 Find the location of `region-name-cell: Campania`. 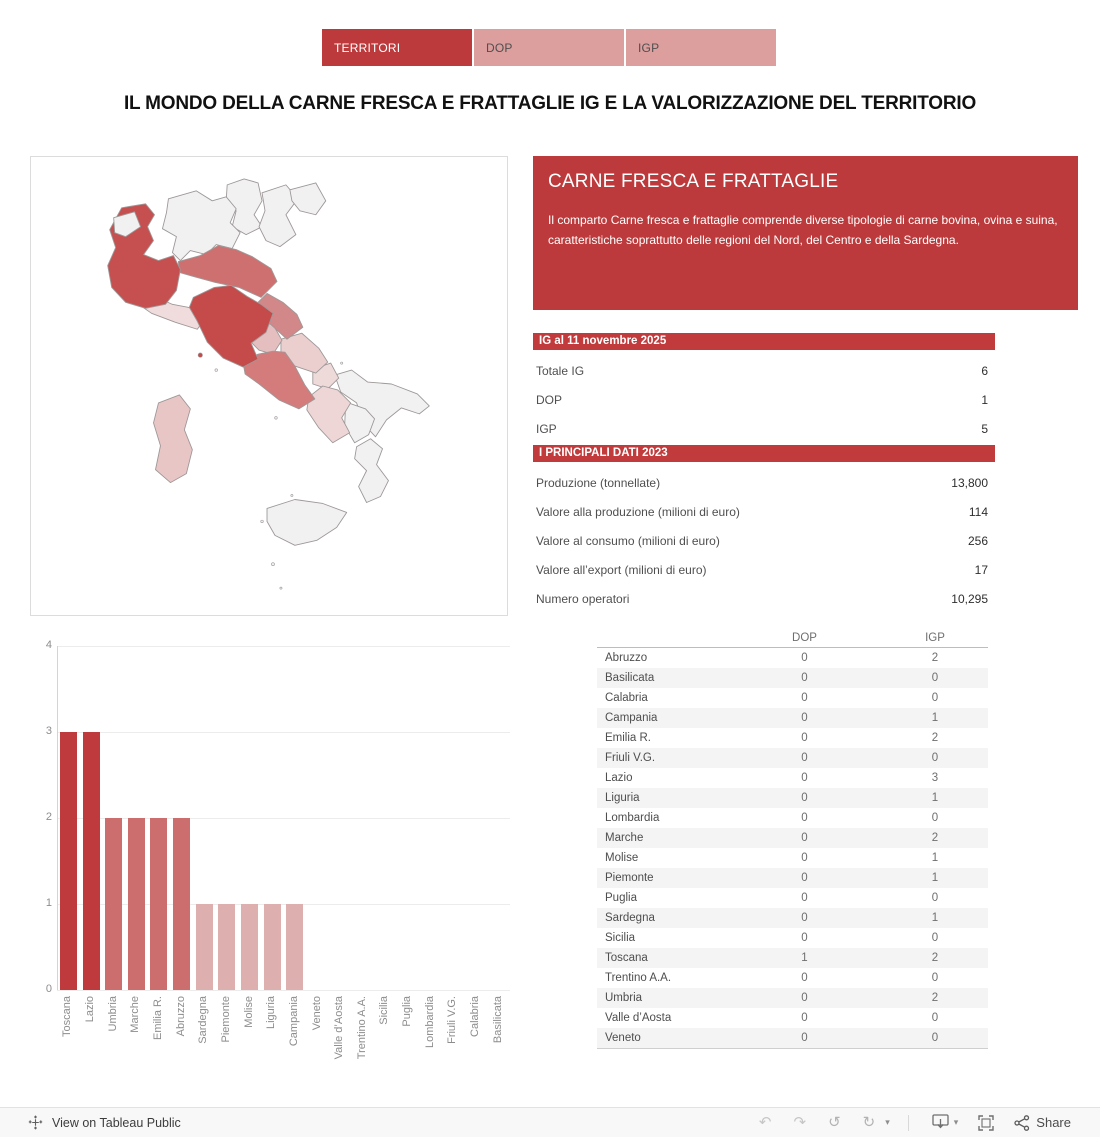

region-name-cell: Campania is located at coordinates (631, 718).